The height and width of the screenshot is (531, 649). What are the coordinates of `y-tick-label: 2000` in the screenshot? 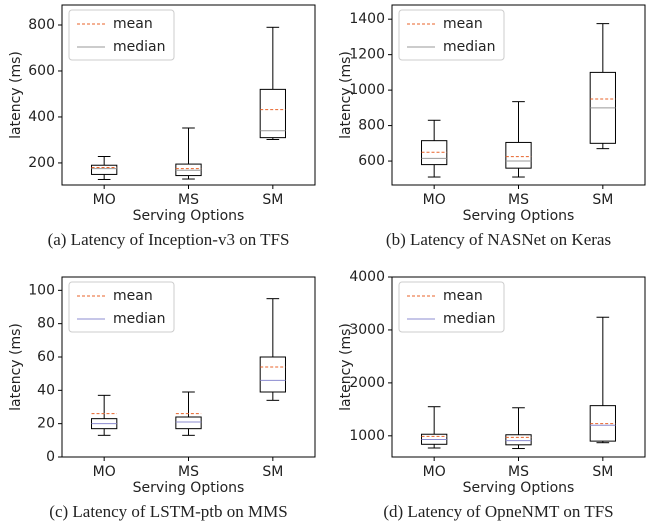 It's located at (367, 383).